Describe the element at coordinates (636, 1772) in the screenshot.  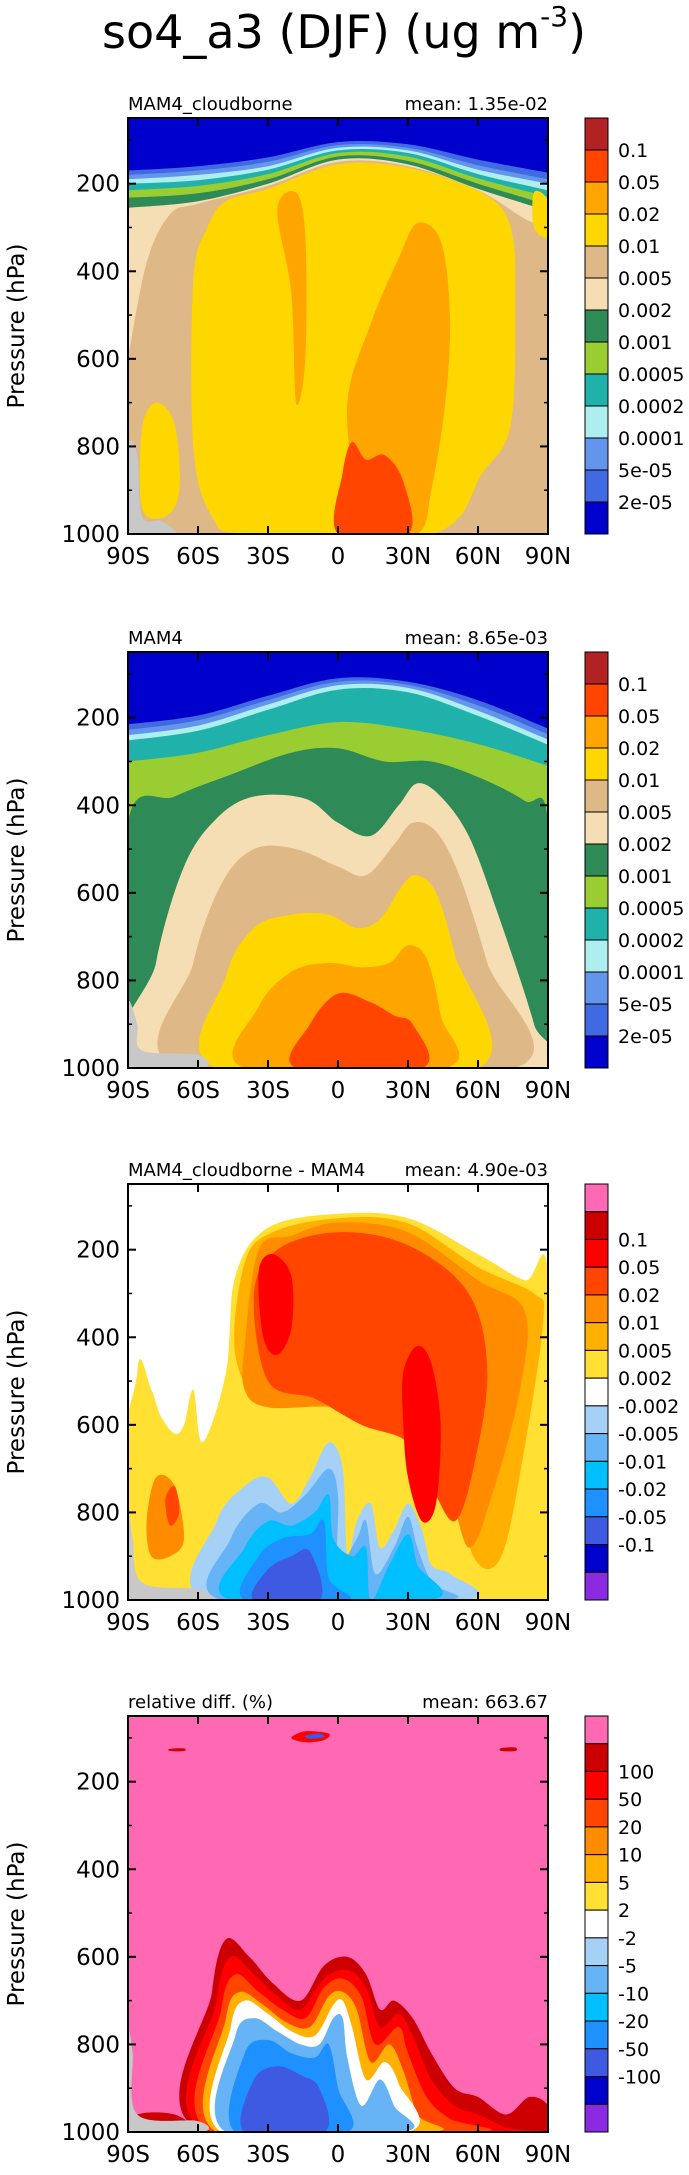
I see `colorbar-label: 100` at that location.